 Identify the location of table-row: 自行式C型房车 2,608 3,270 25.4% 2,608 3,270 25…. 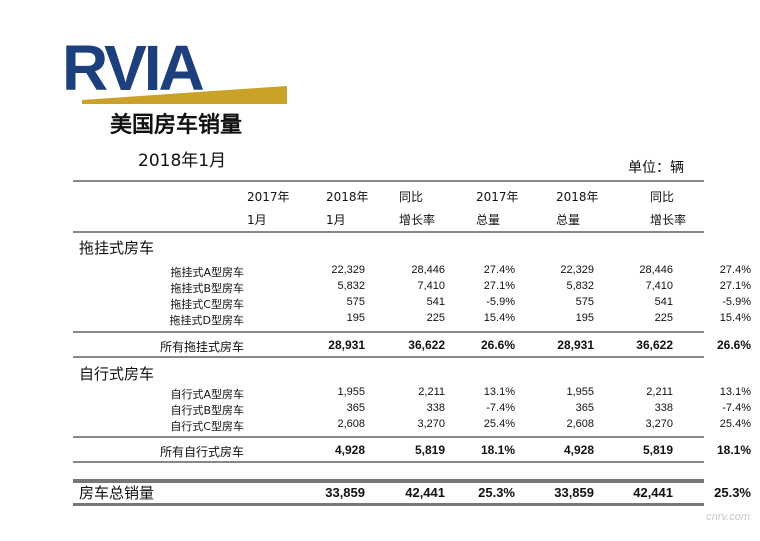
(412, 425).